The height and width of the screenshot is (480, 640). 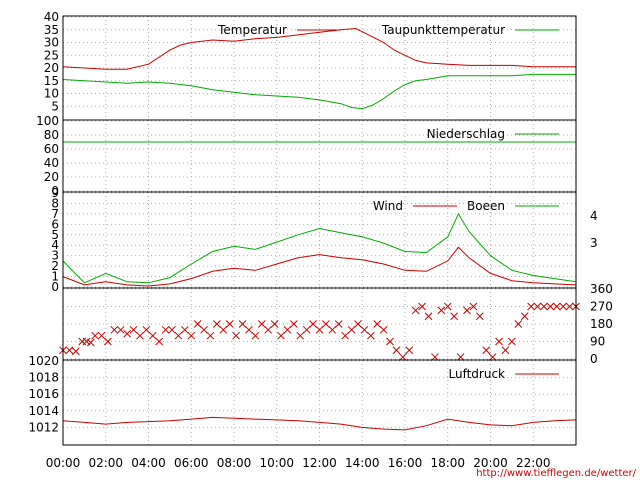 I want to click on legend-label: Wind, so click(x=388, y=206).